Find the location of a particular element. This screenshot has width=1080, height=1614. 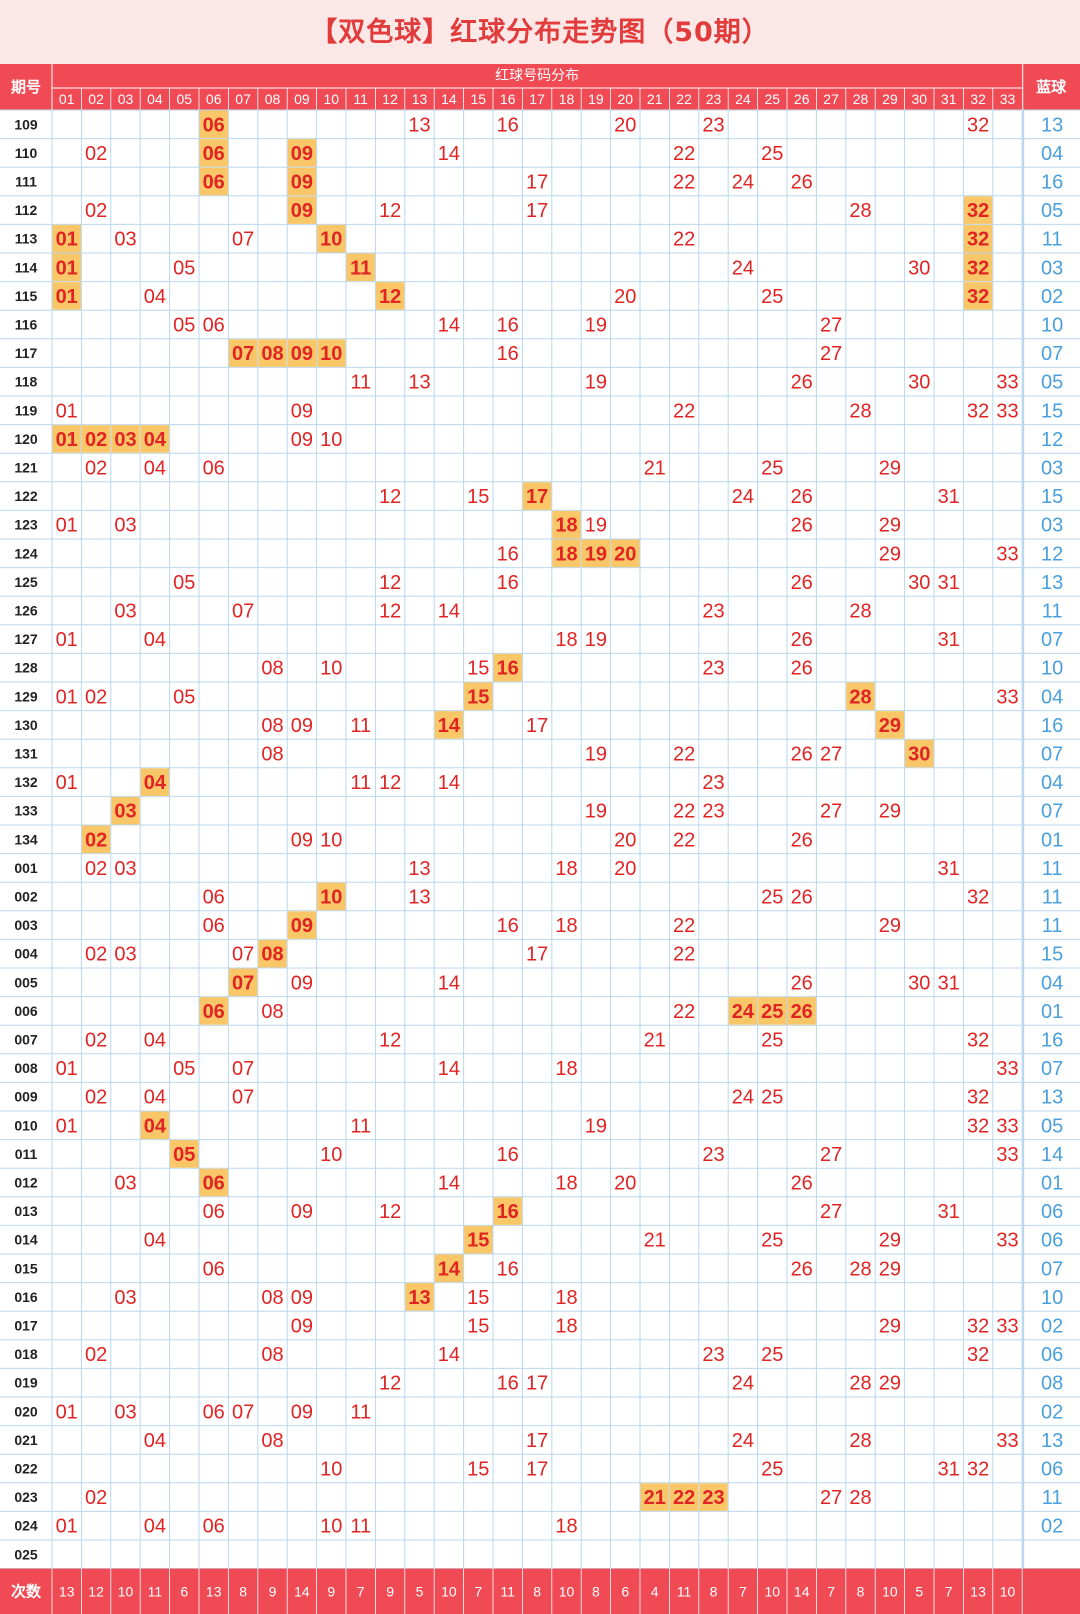

column-header-29: 29 is located at coordinates (890, 99).